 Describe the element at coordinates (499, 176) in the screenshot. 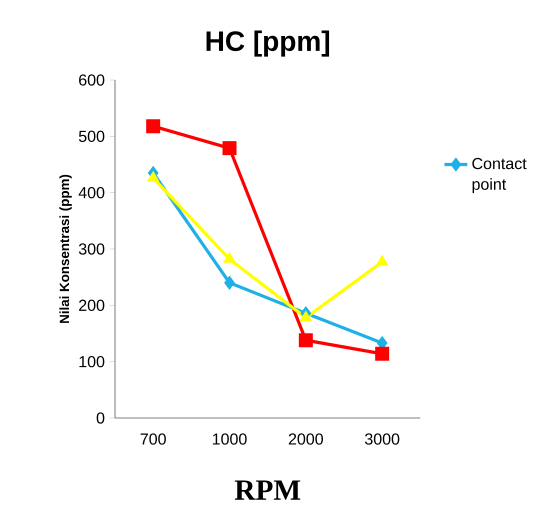

I see `legend-label: Contact point` at that location.